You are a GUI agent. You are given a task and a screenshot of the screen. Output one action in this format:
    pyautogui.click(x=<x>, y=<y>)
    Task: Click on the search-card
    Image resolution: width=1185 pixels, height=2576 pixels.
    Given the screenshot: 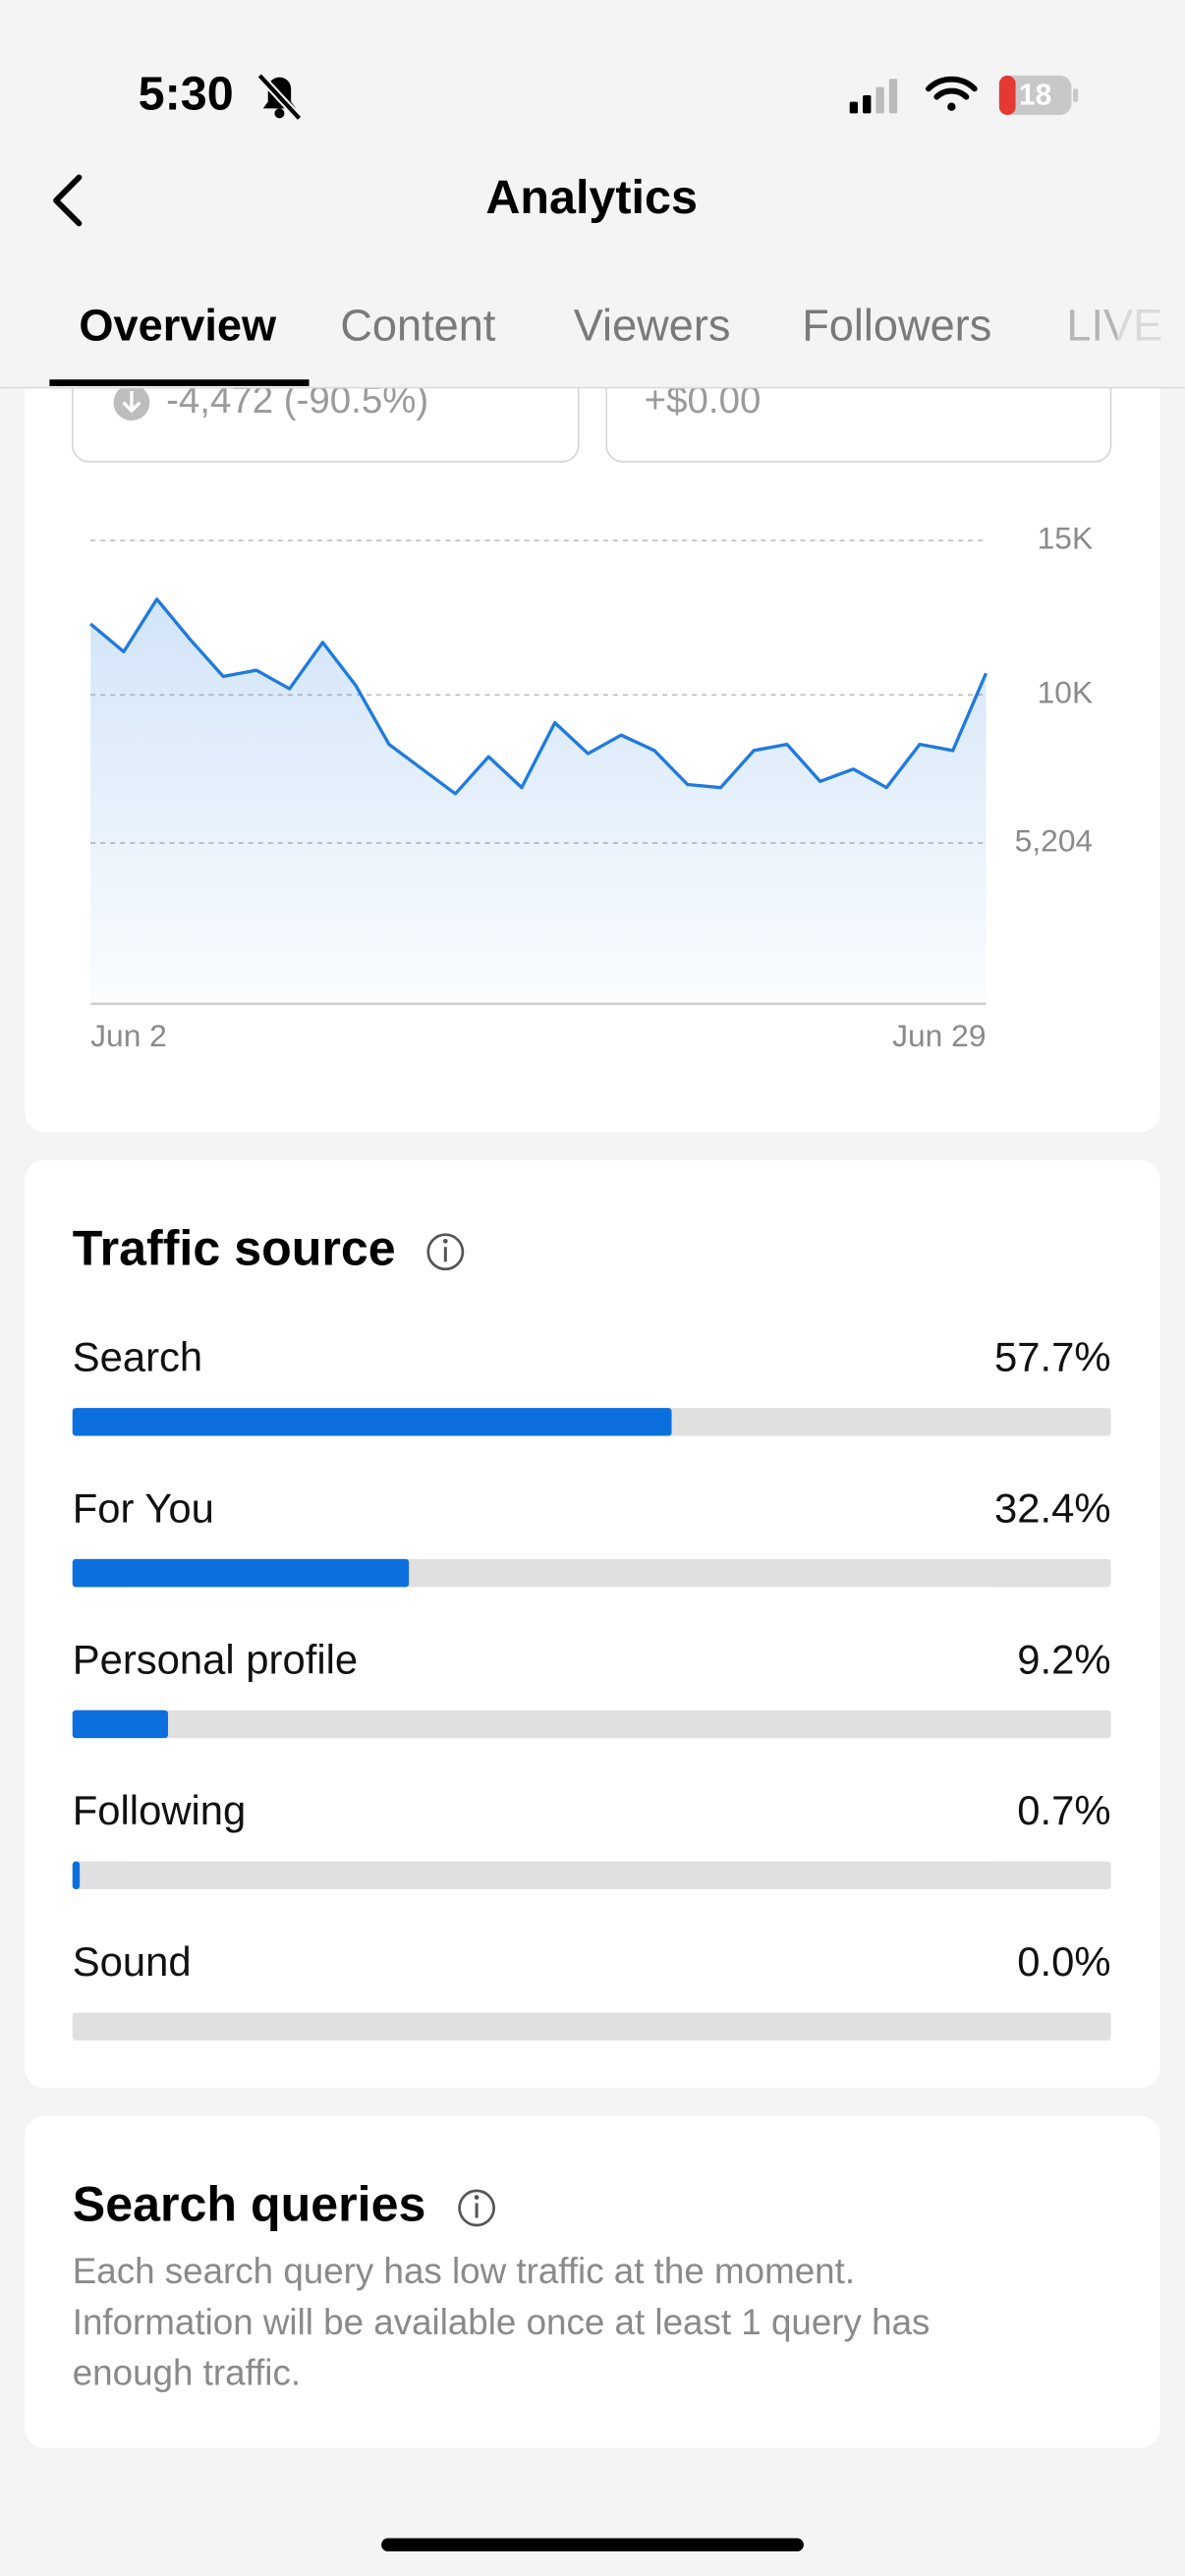 What is the action you would take?
    pyautogui.click(x=592, y=2281)
    